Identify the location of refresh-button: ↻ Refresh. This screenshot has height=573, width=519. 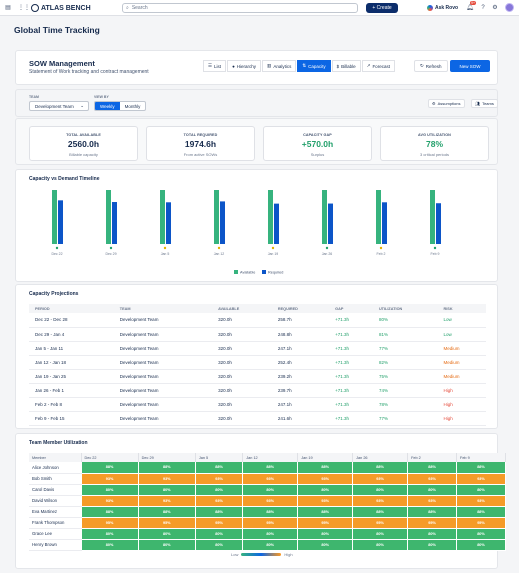
(431, 66).